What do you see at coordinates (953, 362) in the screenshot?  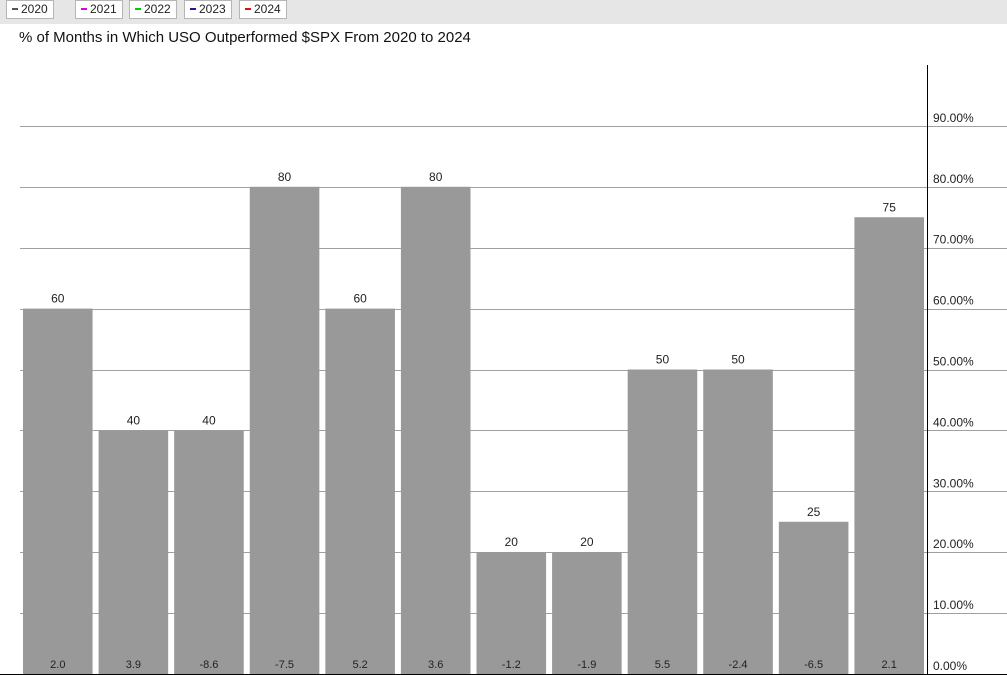 I see `y-tick-label: 50.00%` at bounding box center [953, 362].